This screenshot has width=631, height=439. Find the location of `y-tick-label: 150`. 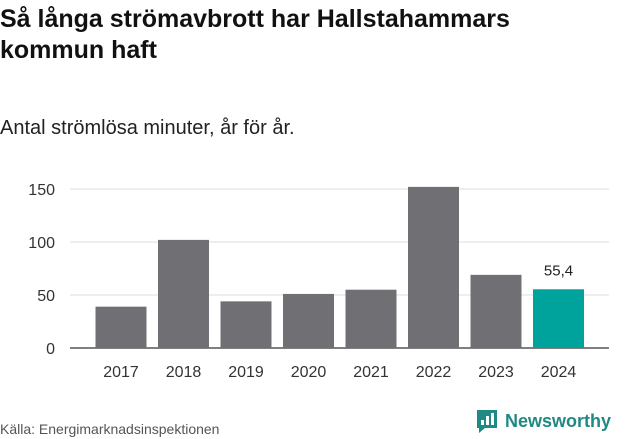

y-tick-label: 150 is located at coordinates (41, 190).